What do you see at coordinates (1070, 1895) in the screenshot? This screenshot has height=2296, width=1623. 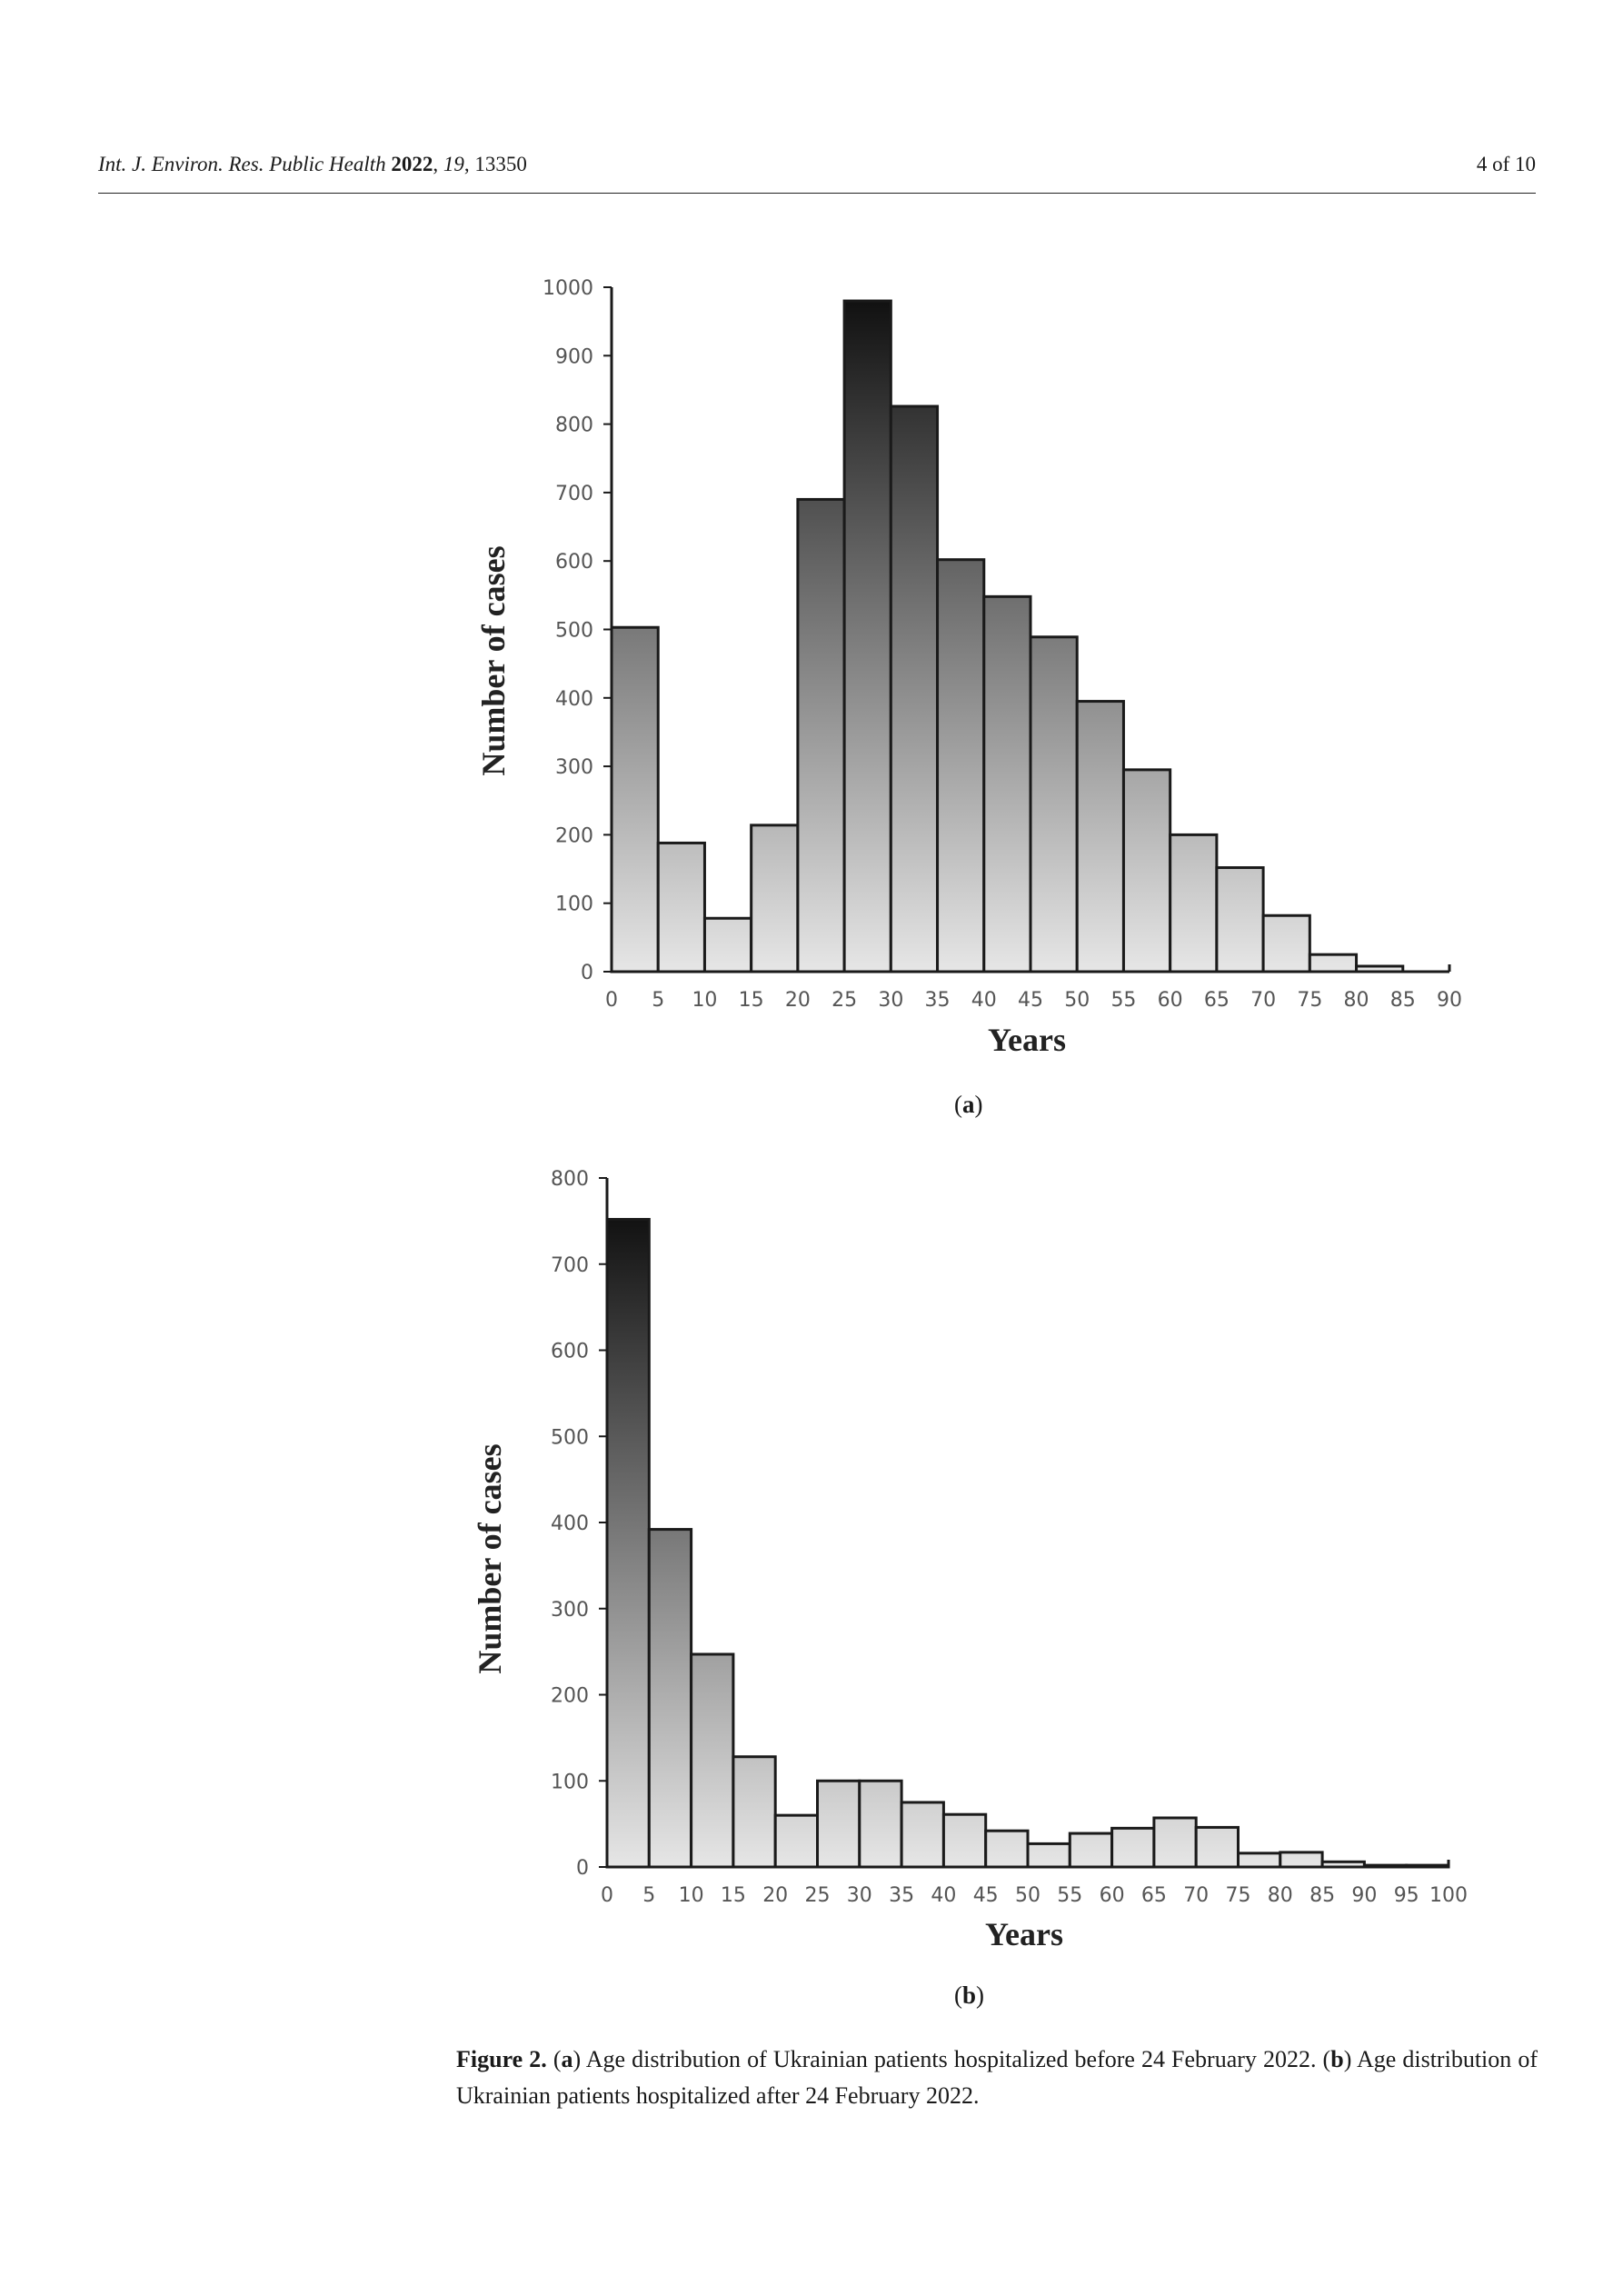 I see `x-tick-label-b-55: 55` at bounding box center [1070, 1895].